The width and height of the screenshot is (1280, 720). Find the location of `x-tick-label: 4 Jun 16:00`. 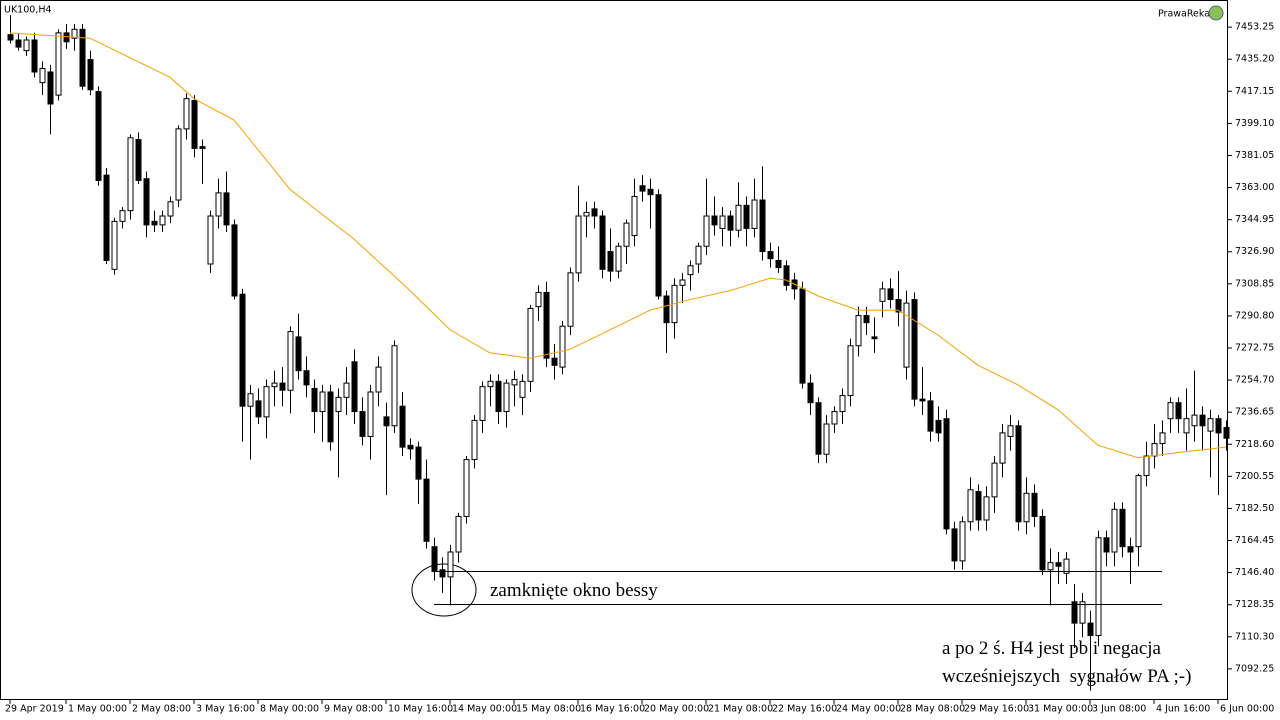

x-tick-label: 4 Jun 16:00 is located at coordinates (1183, 709).